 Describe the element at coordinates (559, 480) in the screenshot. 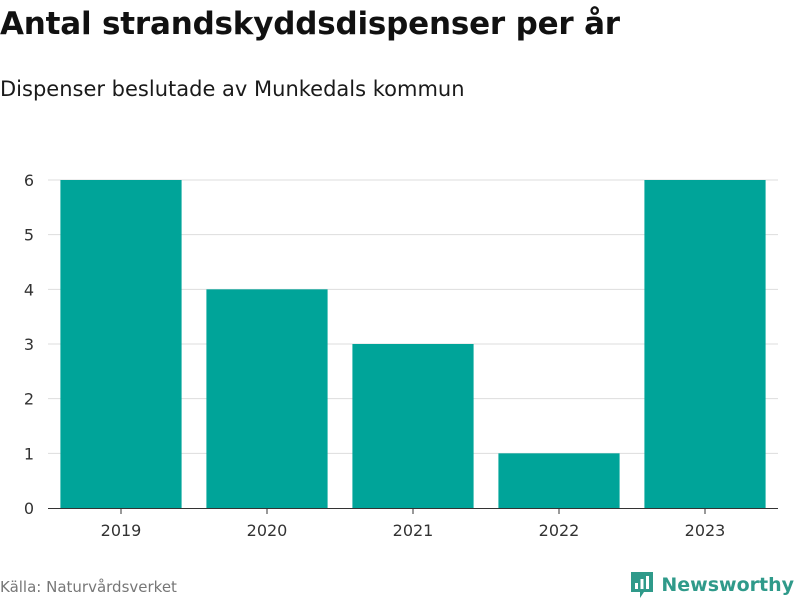

I see `bar-2022` at that location.